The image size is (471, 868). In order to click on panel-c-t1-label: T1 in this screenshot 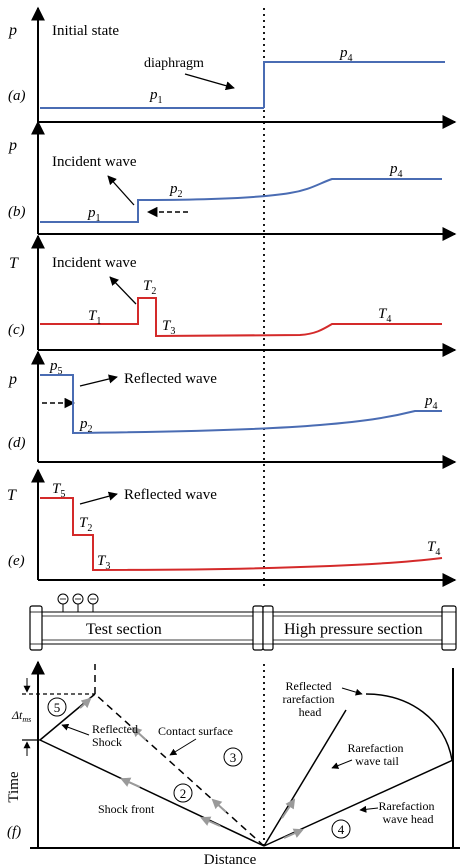, I will do `click(94, 317)`.